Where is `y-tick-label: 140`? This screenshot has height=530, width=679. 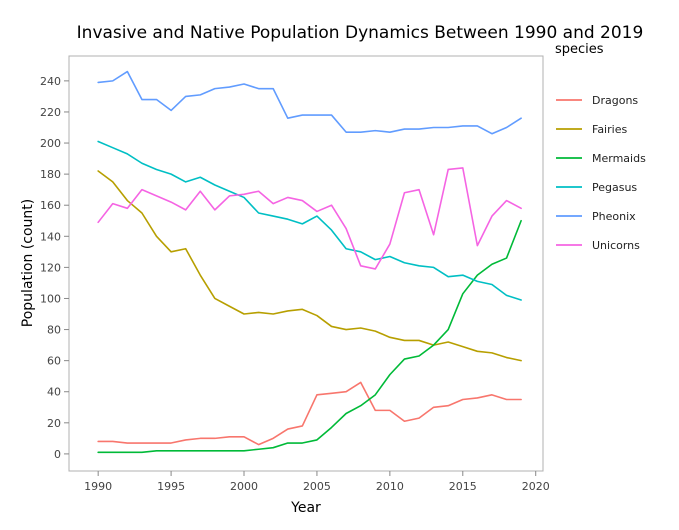
y-tick-label: 140 is located at coordinates (50, 236).